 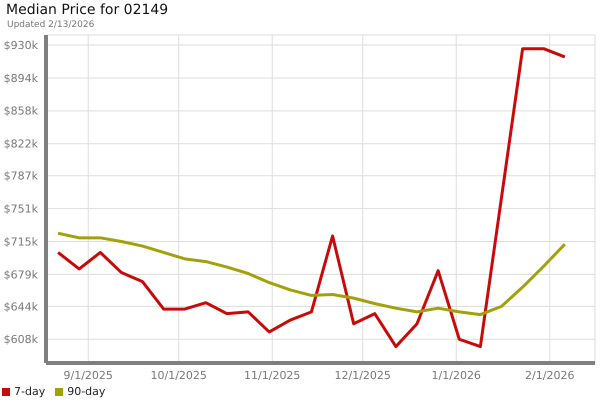 I want to click on y-tick-label: $715k, so click(x=21, y=241).